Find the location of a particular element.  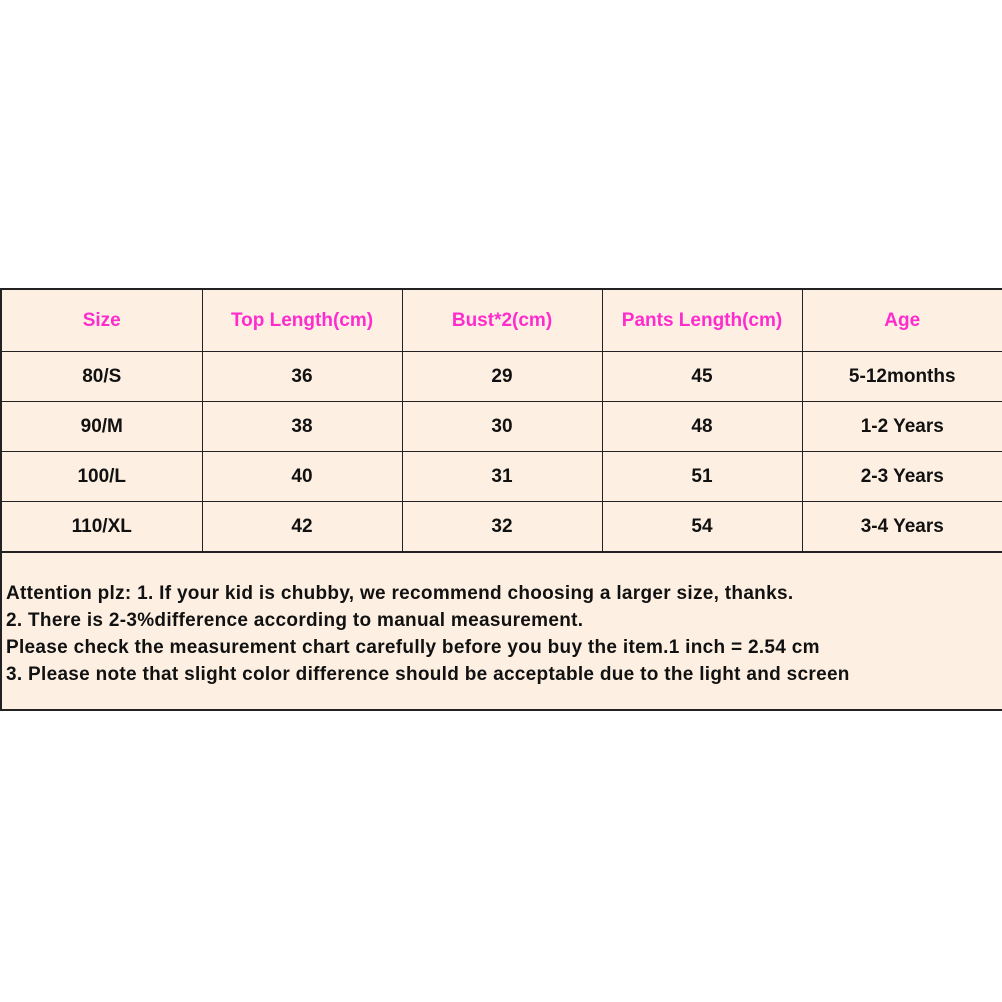

cell-pants-length: 48 is located at coordinates (702, 426).